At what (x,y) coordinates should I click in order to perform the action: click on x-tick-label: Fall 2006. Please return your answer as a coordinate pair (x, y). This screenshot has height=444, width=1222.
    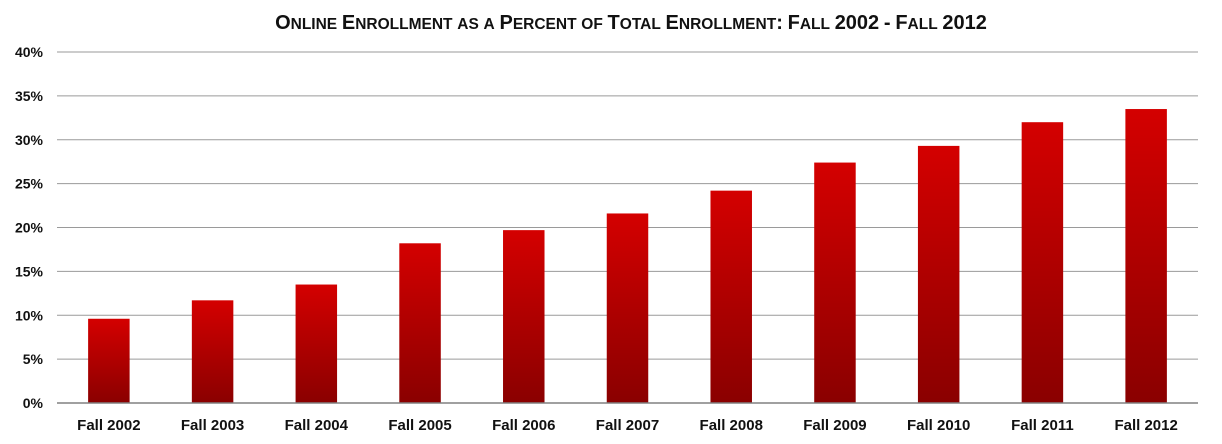
    Looking at the image, I should click on (523, 425).